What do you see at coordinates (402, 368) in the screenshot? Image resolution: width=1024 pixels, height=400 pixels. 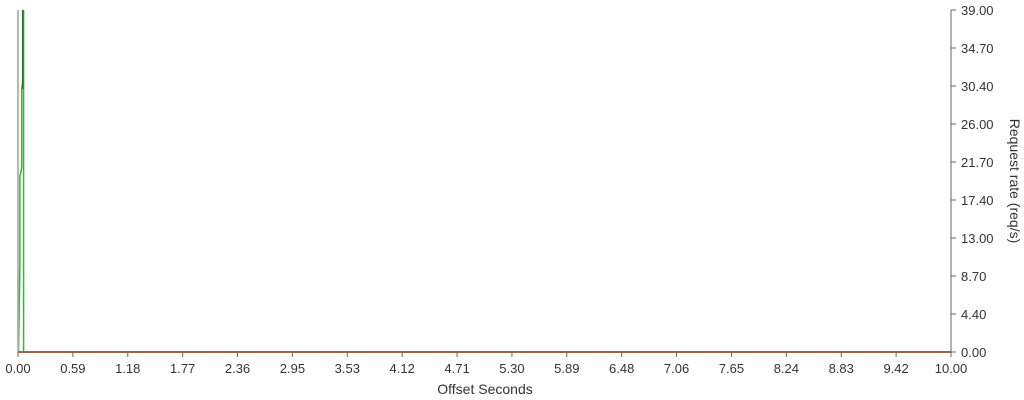 I see `x-tick-label: 4.12` at bounding box center [402, 368].